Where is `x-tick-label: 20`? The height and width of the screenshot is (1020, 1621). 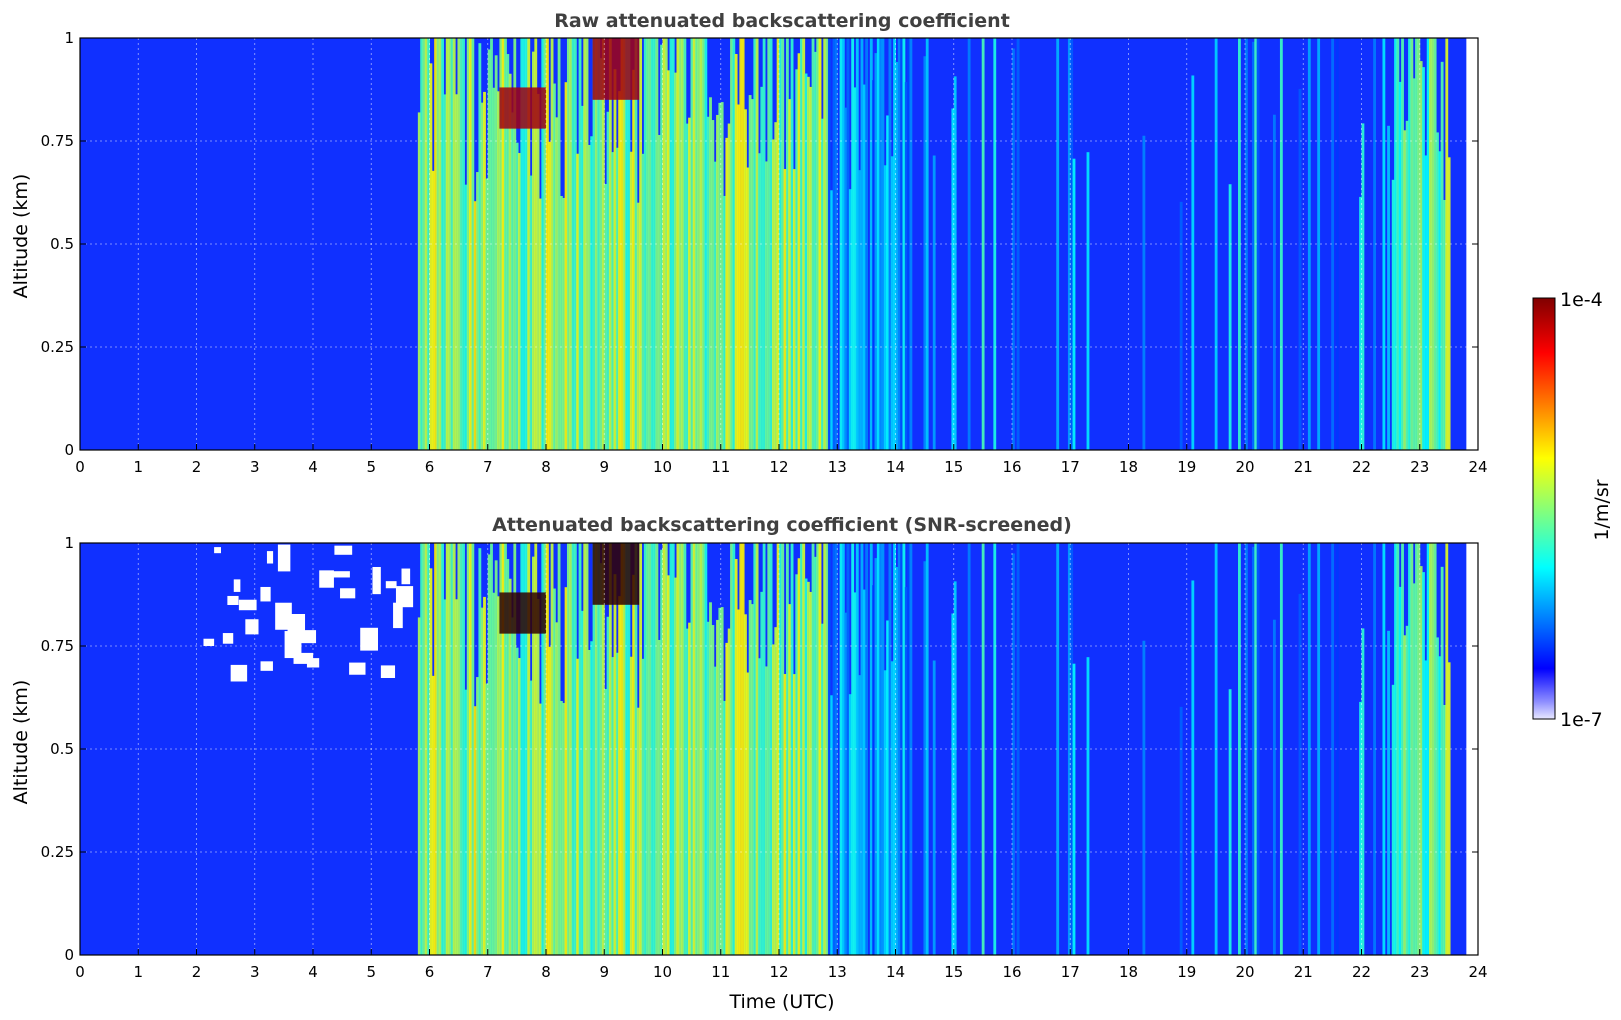
x-tick-label: 20 is located at coordinates (1244, 467).